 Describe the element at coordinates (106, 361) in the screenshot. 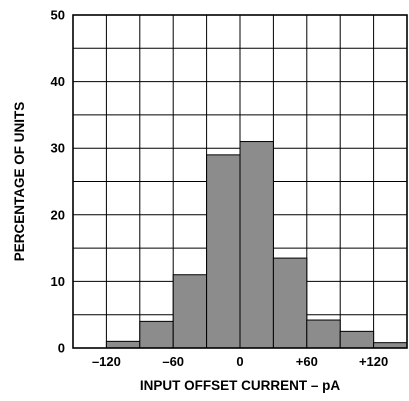

I see `x-tick-label: –120` at that location.